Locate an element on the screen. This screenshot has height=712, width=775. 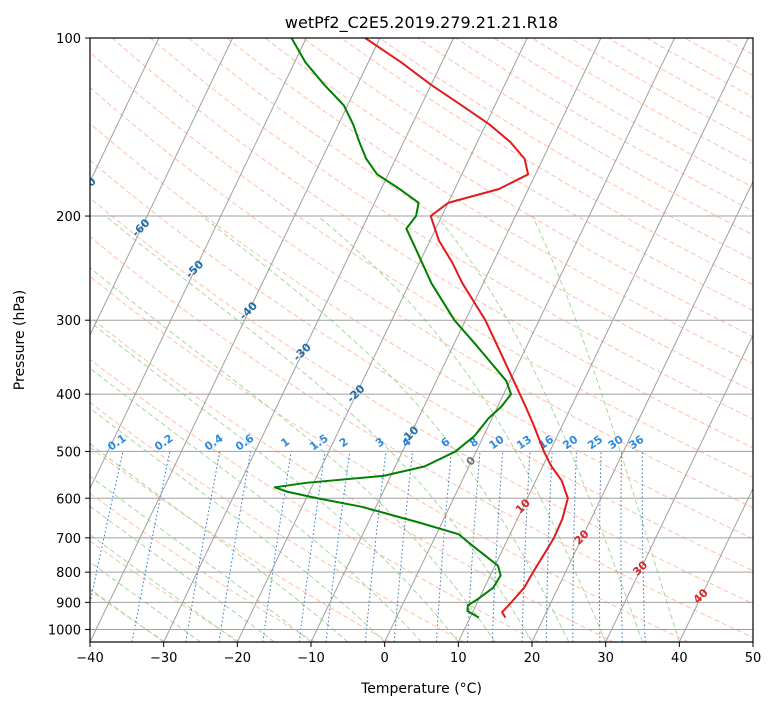
x-axis-label: Temperature (°C) is located at coordinates (421, 689).